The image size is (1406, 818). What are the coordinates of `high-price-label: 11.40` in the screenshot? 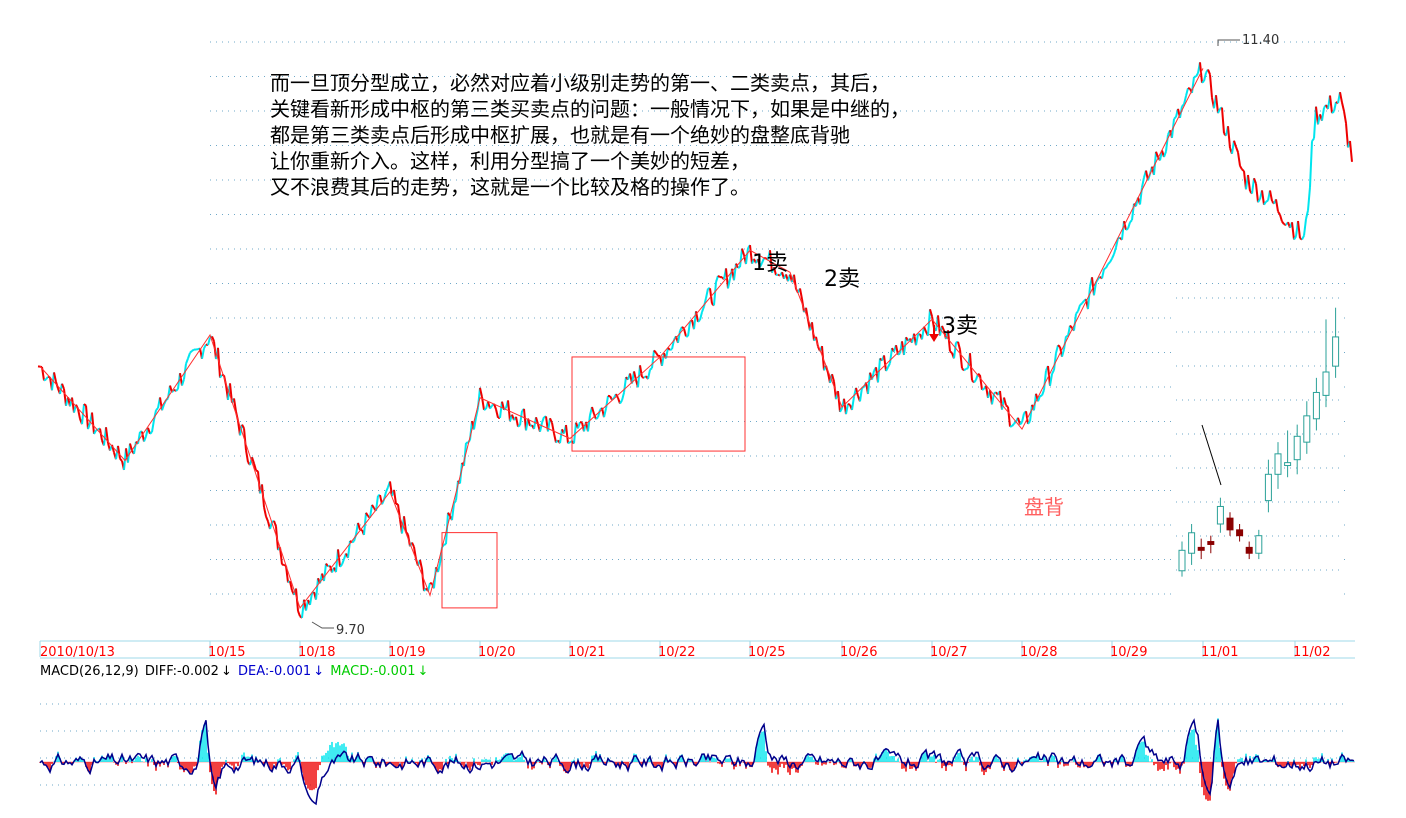 It's located at (1260, 40).